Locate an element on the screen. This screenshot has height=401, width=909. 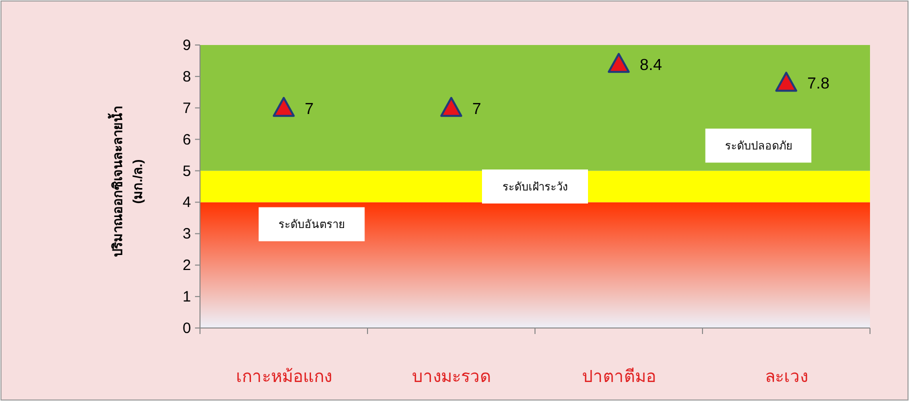
y-tick-label: 8 is located at coordinates (186, 77).